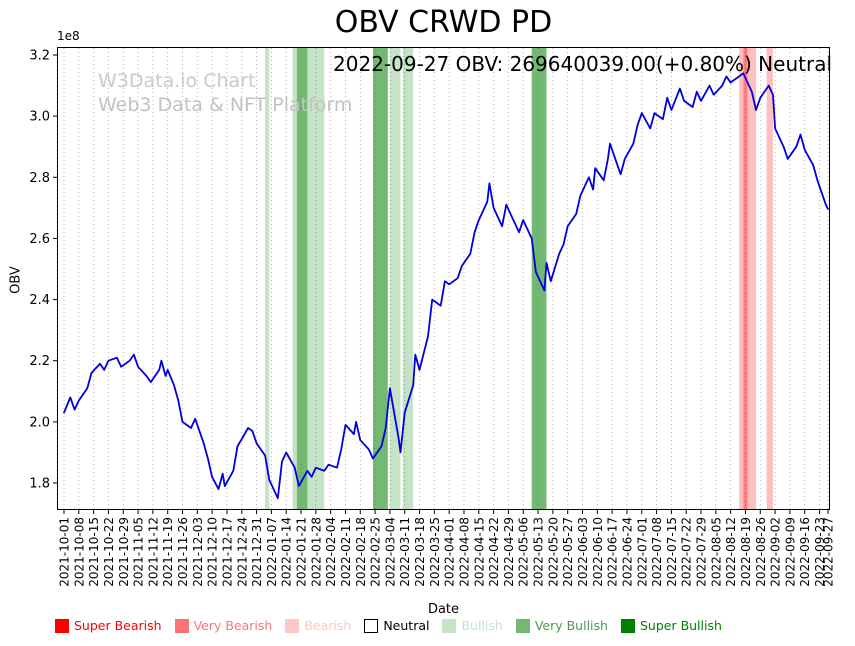 Image resolution: width=855 pixels, height=646 pixels. What do you see at coordinates (233, 625) in the screenshot?
I see `legend-label: Very Bearish` at bounding box center [233, 625].